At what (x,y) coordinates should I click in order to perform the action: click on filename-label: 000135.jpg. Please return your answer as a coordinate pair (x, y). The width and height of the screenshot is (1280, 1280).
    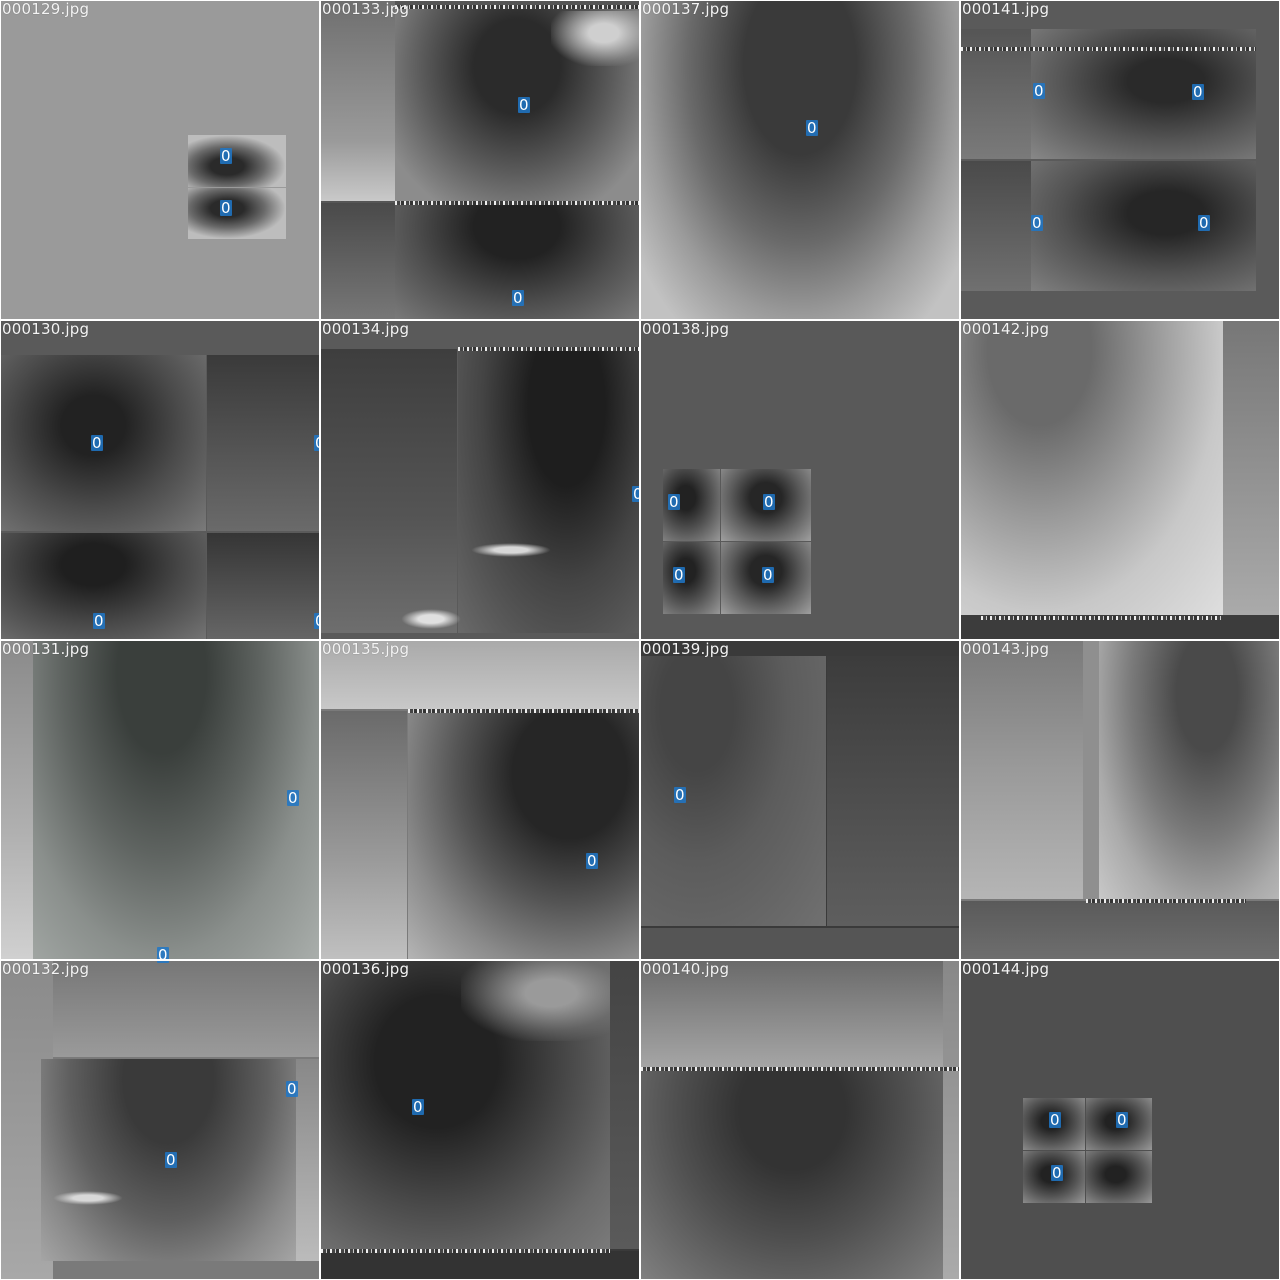
    Looking at the image, I should click on (366, 649).